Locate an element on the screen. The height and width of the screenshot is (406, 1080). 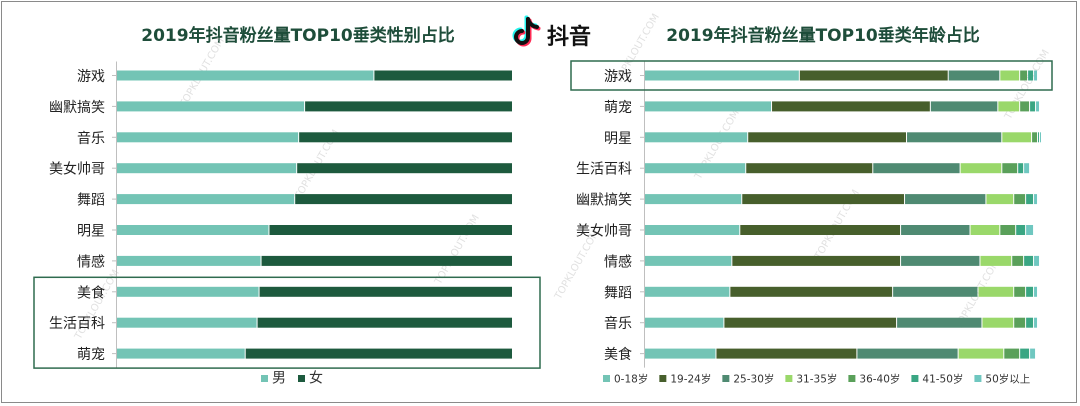
age-legend-label: 50岁以上 is located at coordinates (1007, 379).